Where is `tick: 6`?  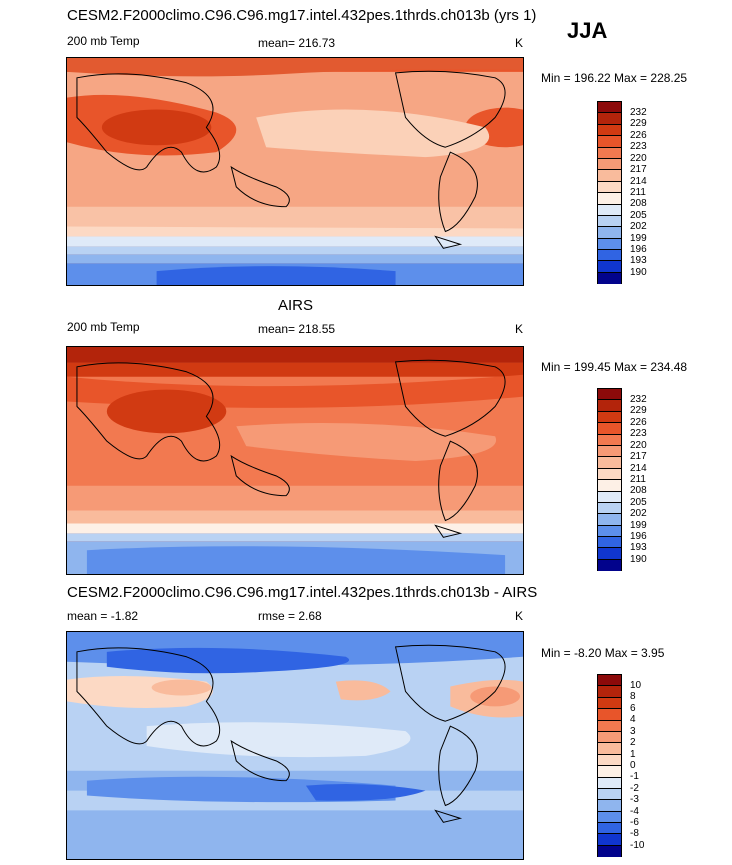 tick: 6 is located at coordinates (633, 708).